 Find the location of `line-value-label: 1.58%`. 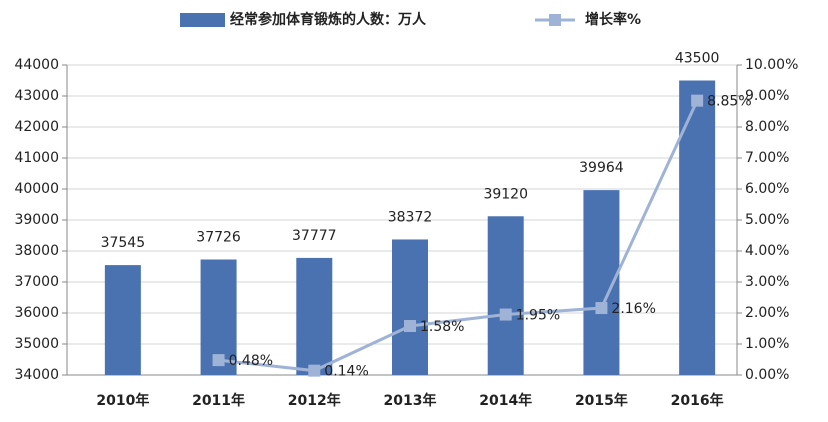

line-value-label: 1.58% is located at coordinates (442, 327).